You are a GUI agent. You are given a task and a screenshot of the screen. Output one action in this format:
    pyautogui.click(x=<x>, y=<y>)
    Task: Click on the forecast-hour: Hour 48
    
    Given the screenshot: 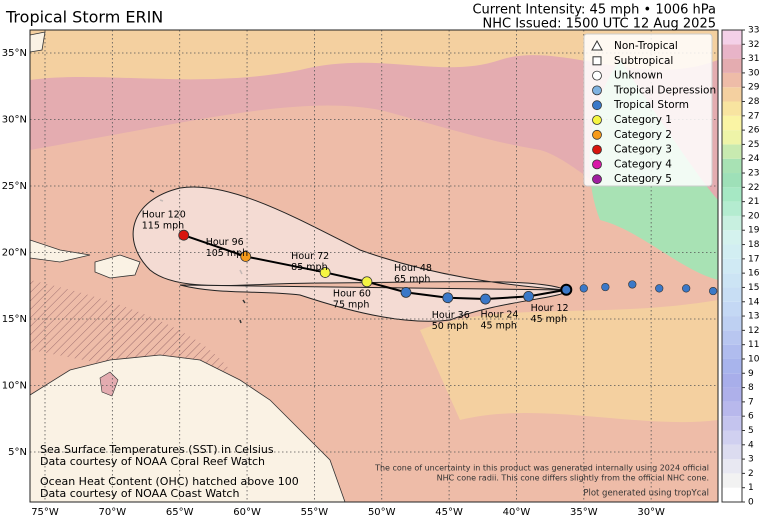 What is the action you would take?
    pyautogui.click(x=413, y=268)
    